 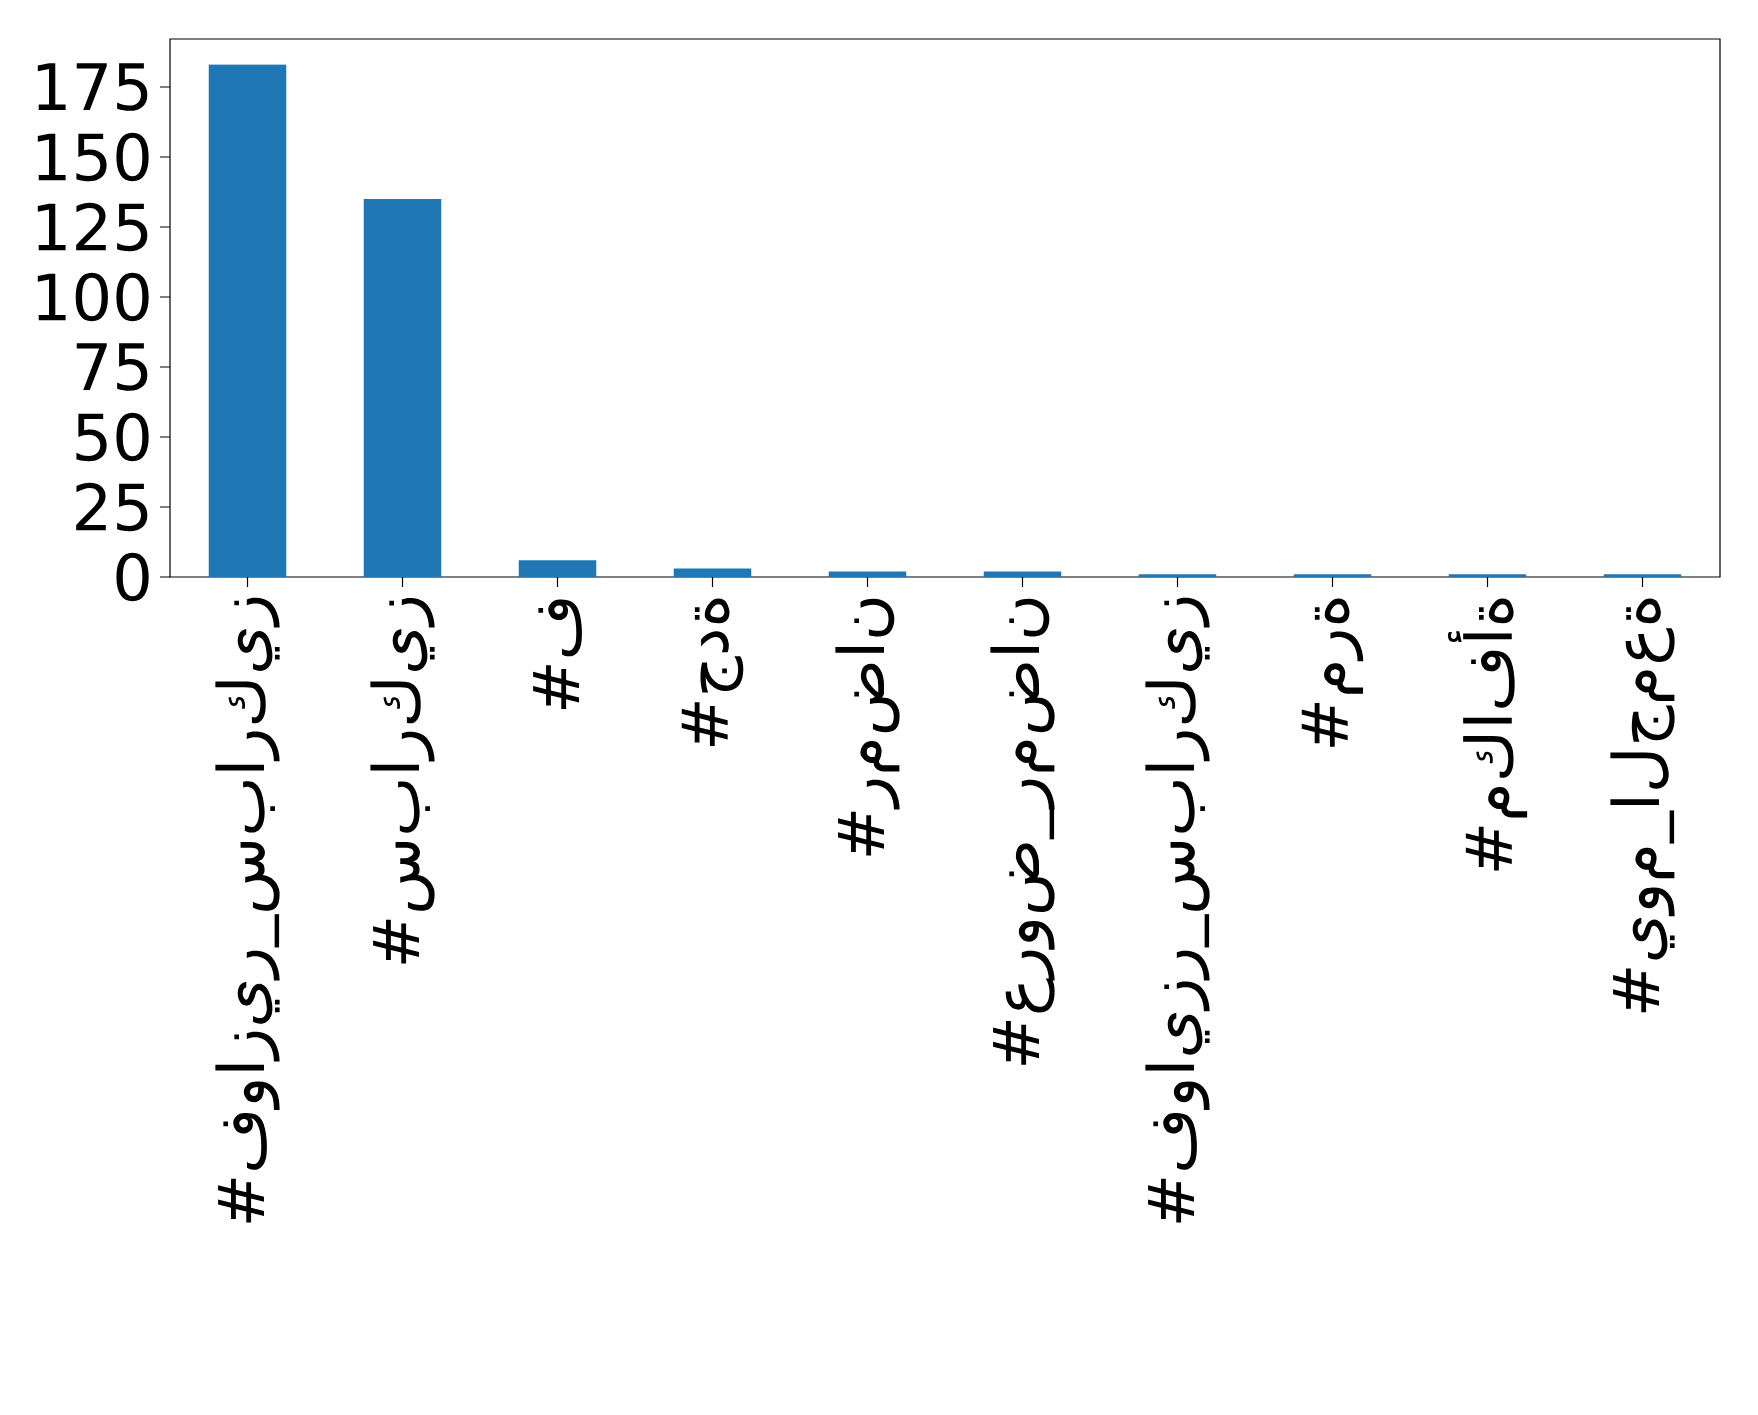 I want to click on y-tick-label: 100, so click(x=93, y=297).